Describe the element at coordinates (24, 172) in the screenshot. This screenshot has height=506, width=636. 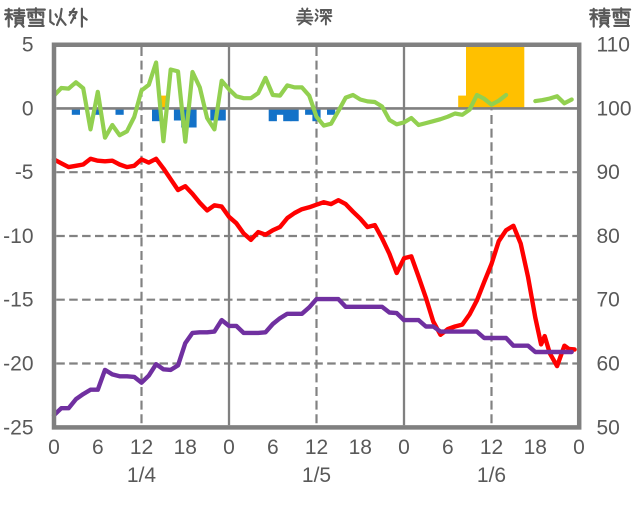
I see `svg-text: -5` at that location.